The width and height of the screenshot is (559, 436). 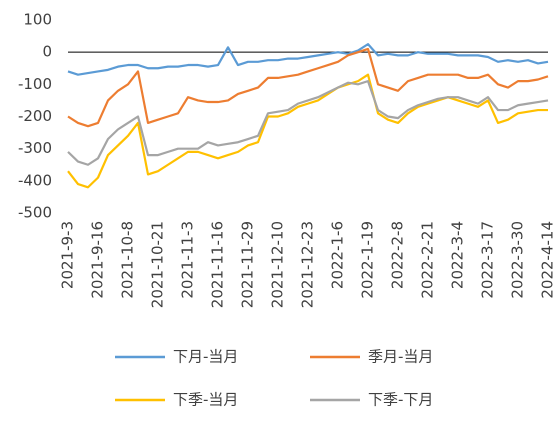 What do you see at coordinates (518, 260) in the screenshot?
I see `x-tick-label: 2022-3-30` at bounding box center [518, 260].